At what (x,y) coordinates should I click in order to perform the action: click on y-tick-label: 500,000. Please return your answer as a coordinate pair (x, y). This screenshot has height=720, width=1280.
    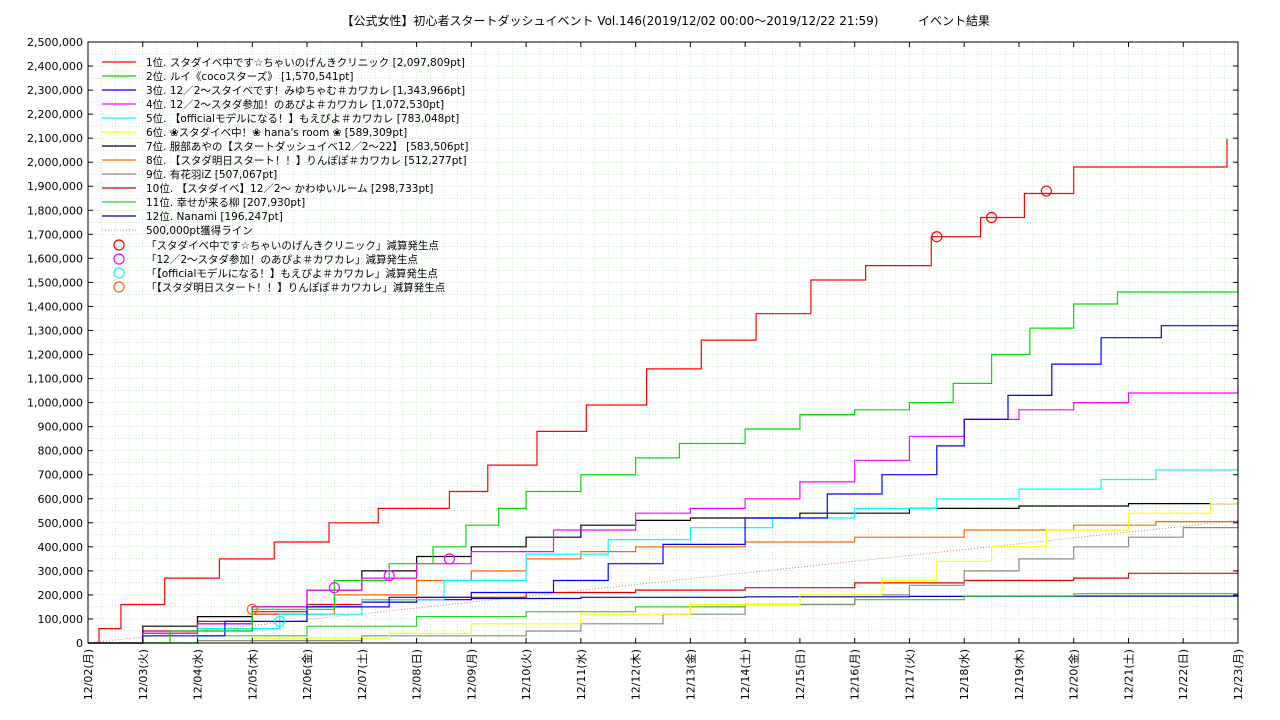
    Looking at the image, I should click on (61, 523).